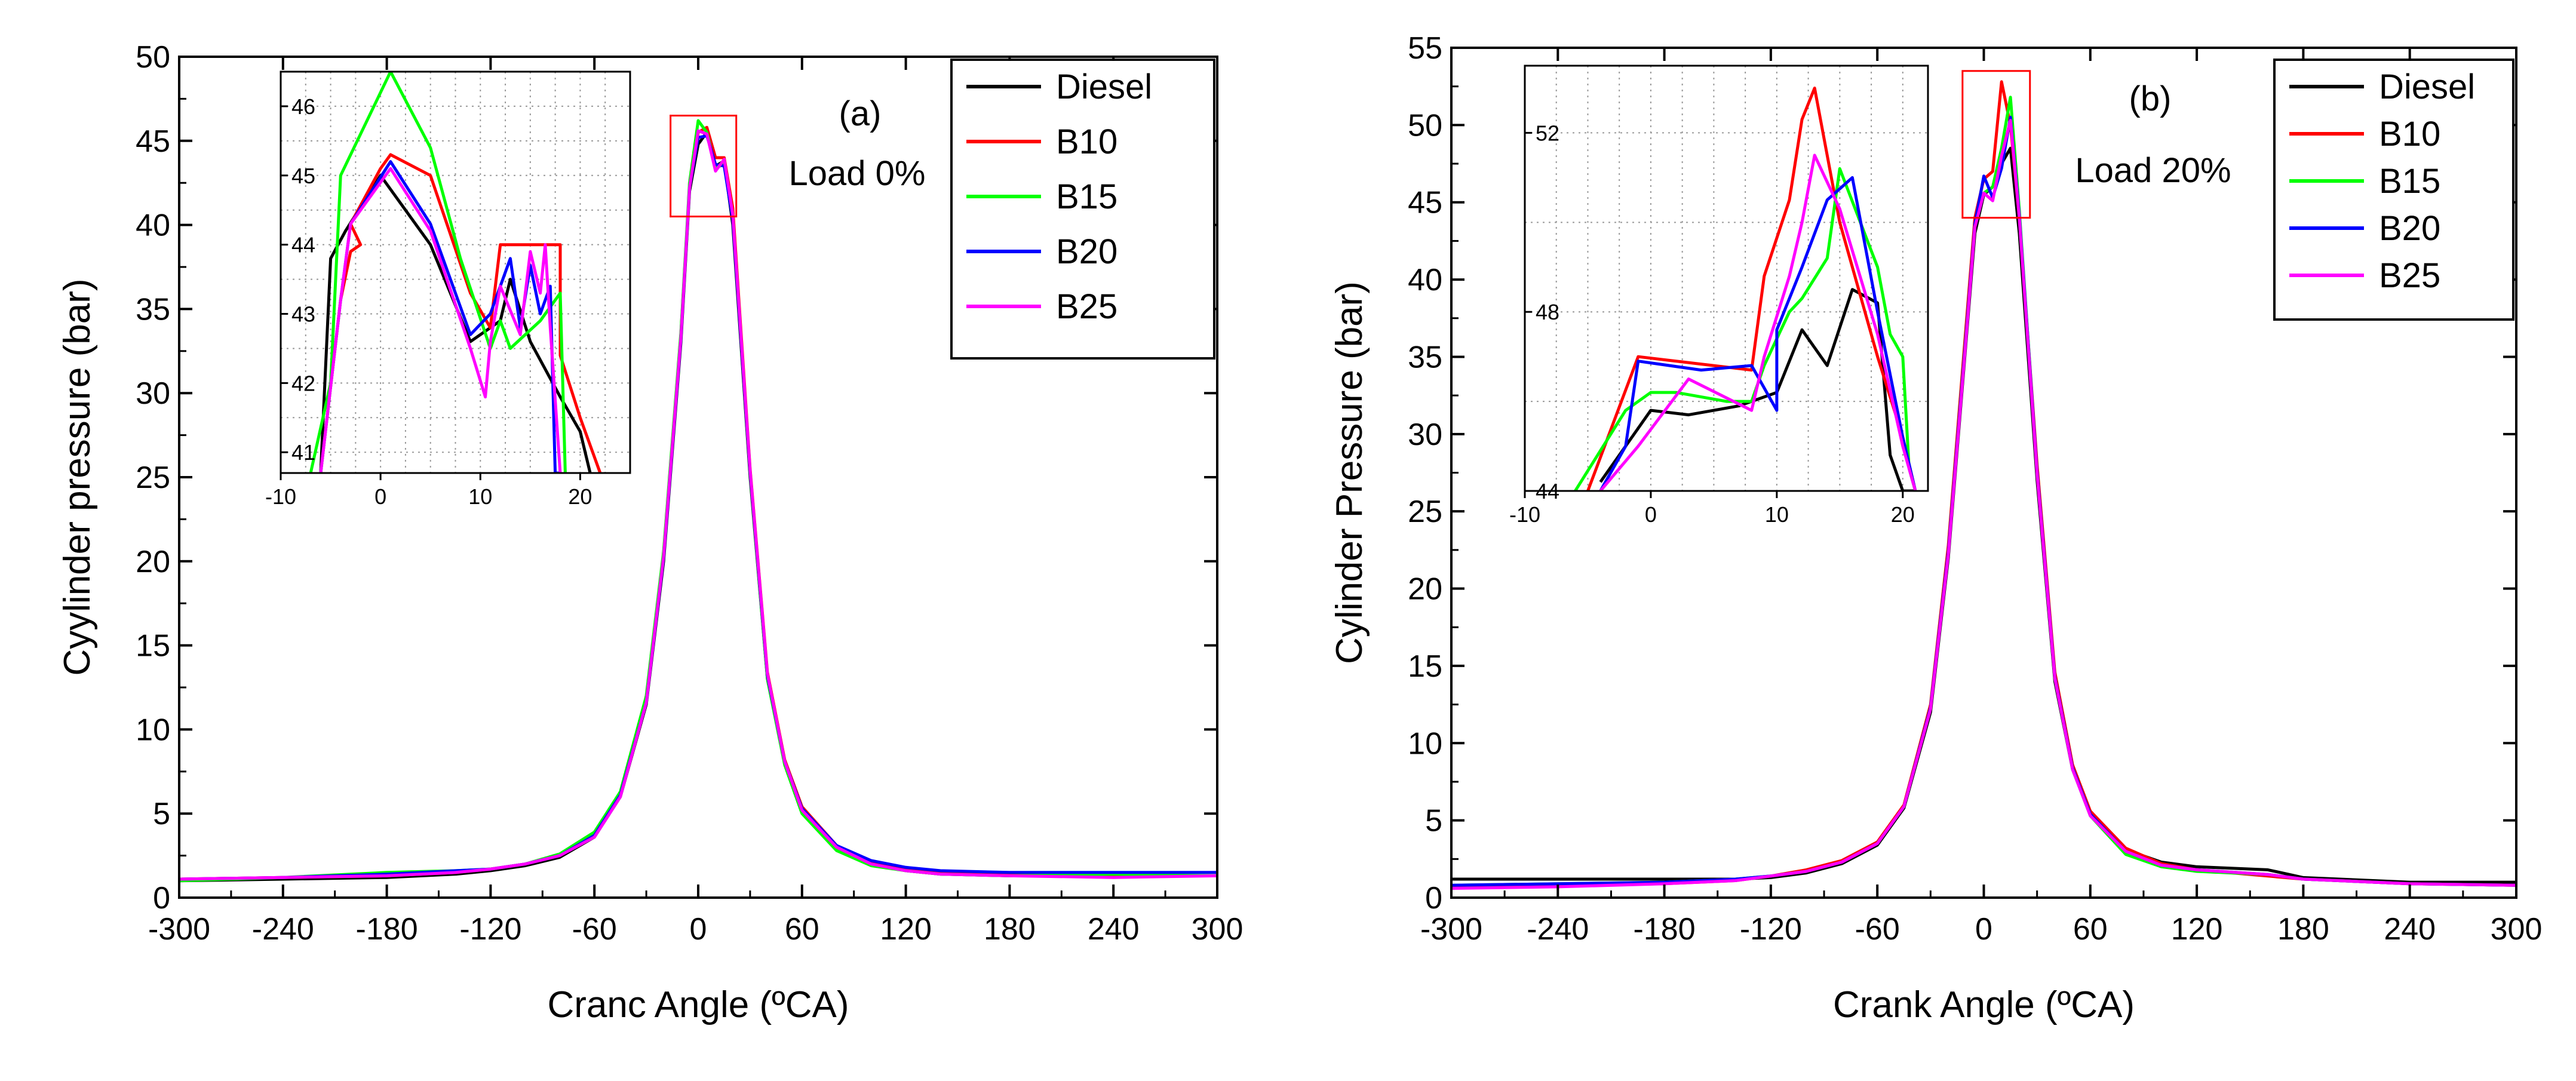 Image resolution: width=2576 pixels, height=1081 pixels. Describe the element at coordinates (860, 114) in the screenshot. I see `panel-label: (a)` at that location.